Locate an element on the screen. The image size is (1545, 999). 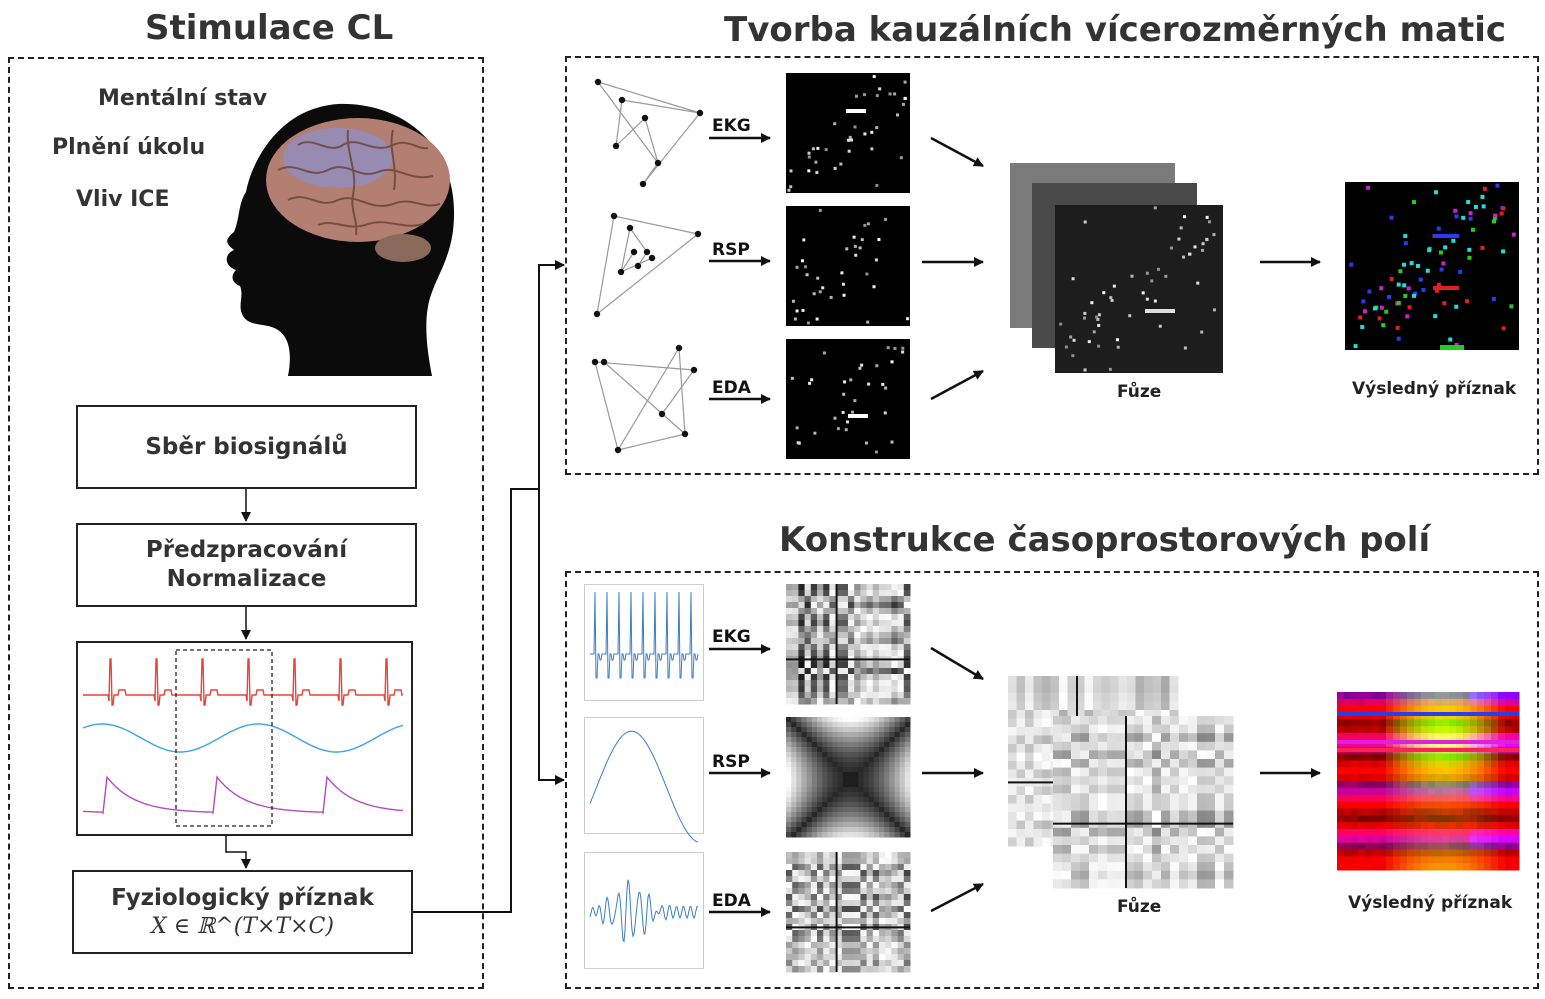
signals-plot is located at coordinates (243, 738).